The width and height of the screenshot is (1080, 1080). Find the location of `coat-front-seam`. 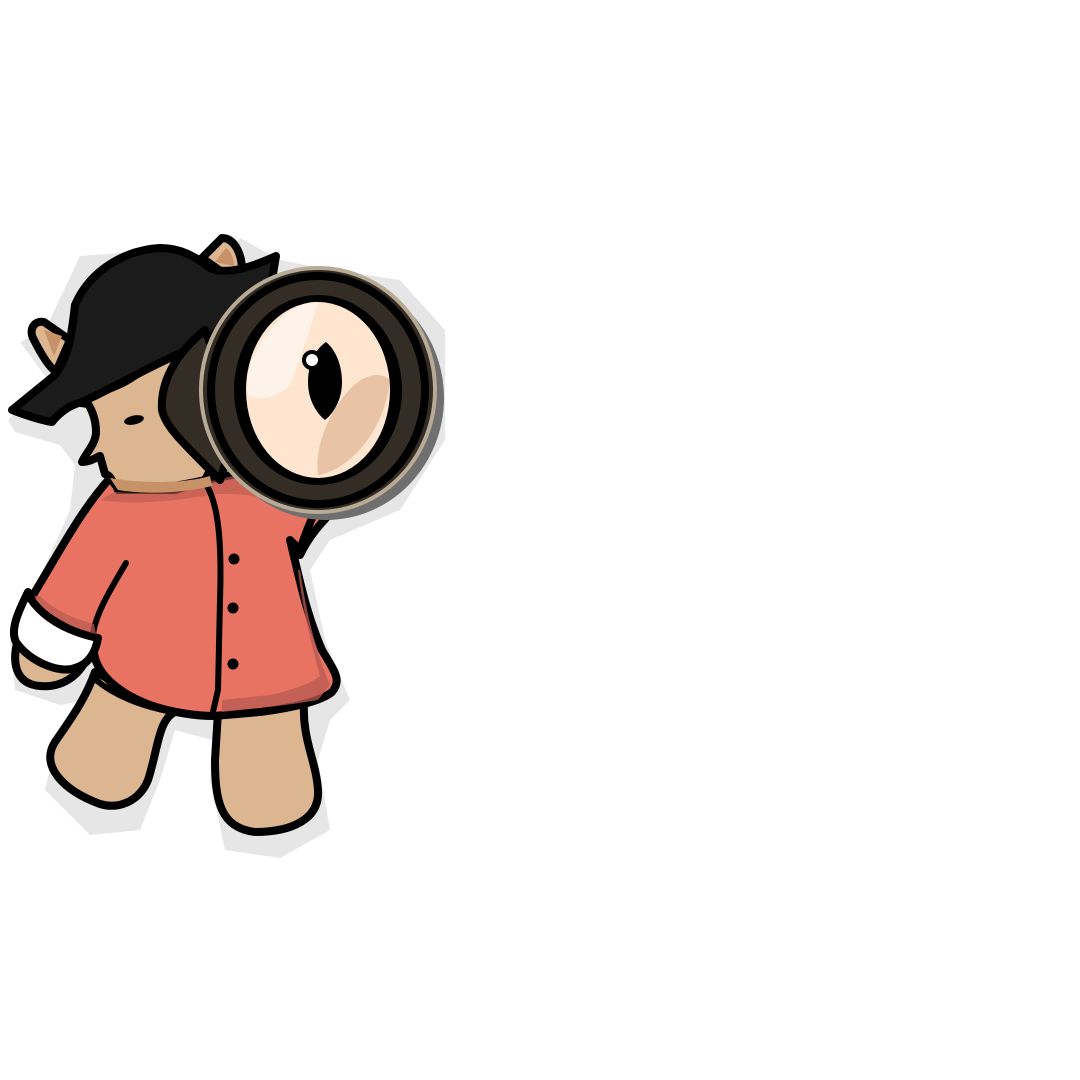

coat-front-seam is located at coordinates (214, 601).